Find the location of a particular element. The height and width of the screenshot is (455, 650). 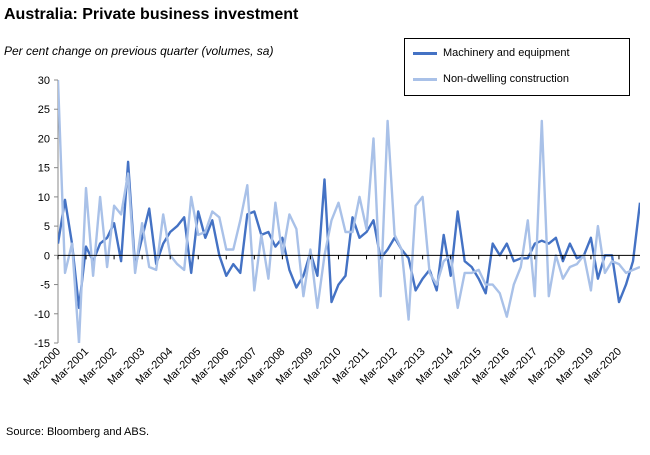

chart-title: Australia: Private business investment is located at coordinates (151, 14).